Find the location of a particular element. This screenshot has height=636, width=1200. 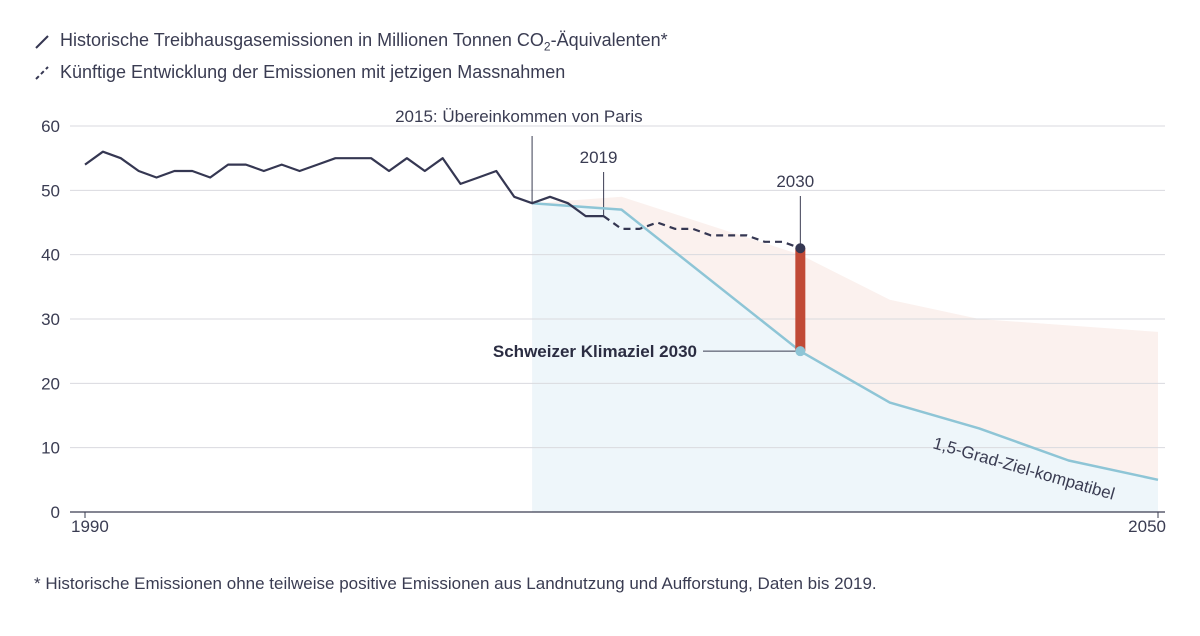

x-tick-label: 2050 is located at coordinates (1147, 526).